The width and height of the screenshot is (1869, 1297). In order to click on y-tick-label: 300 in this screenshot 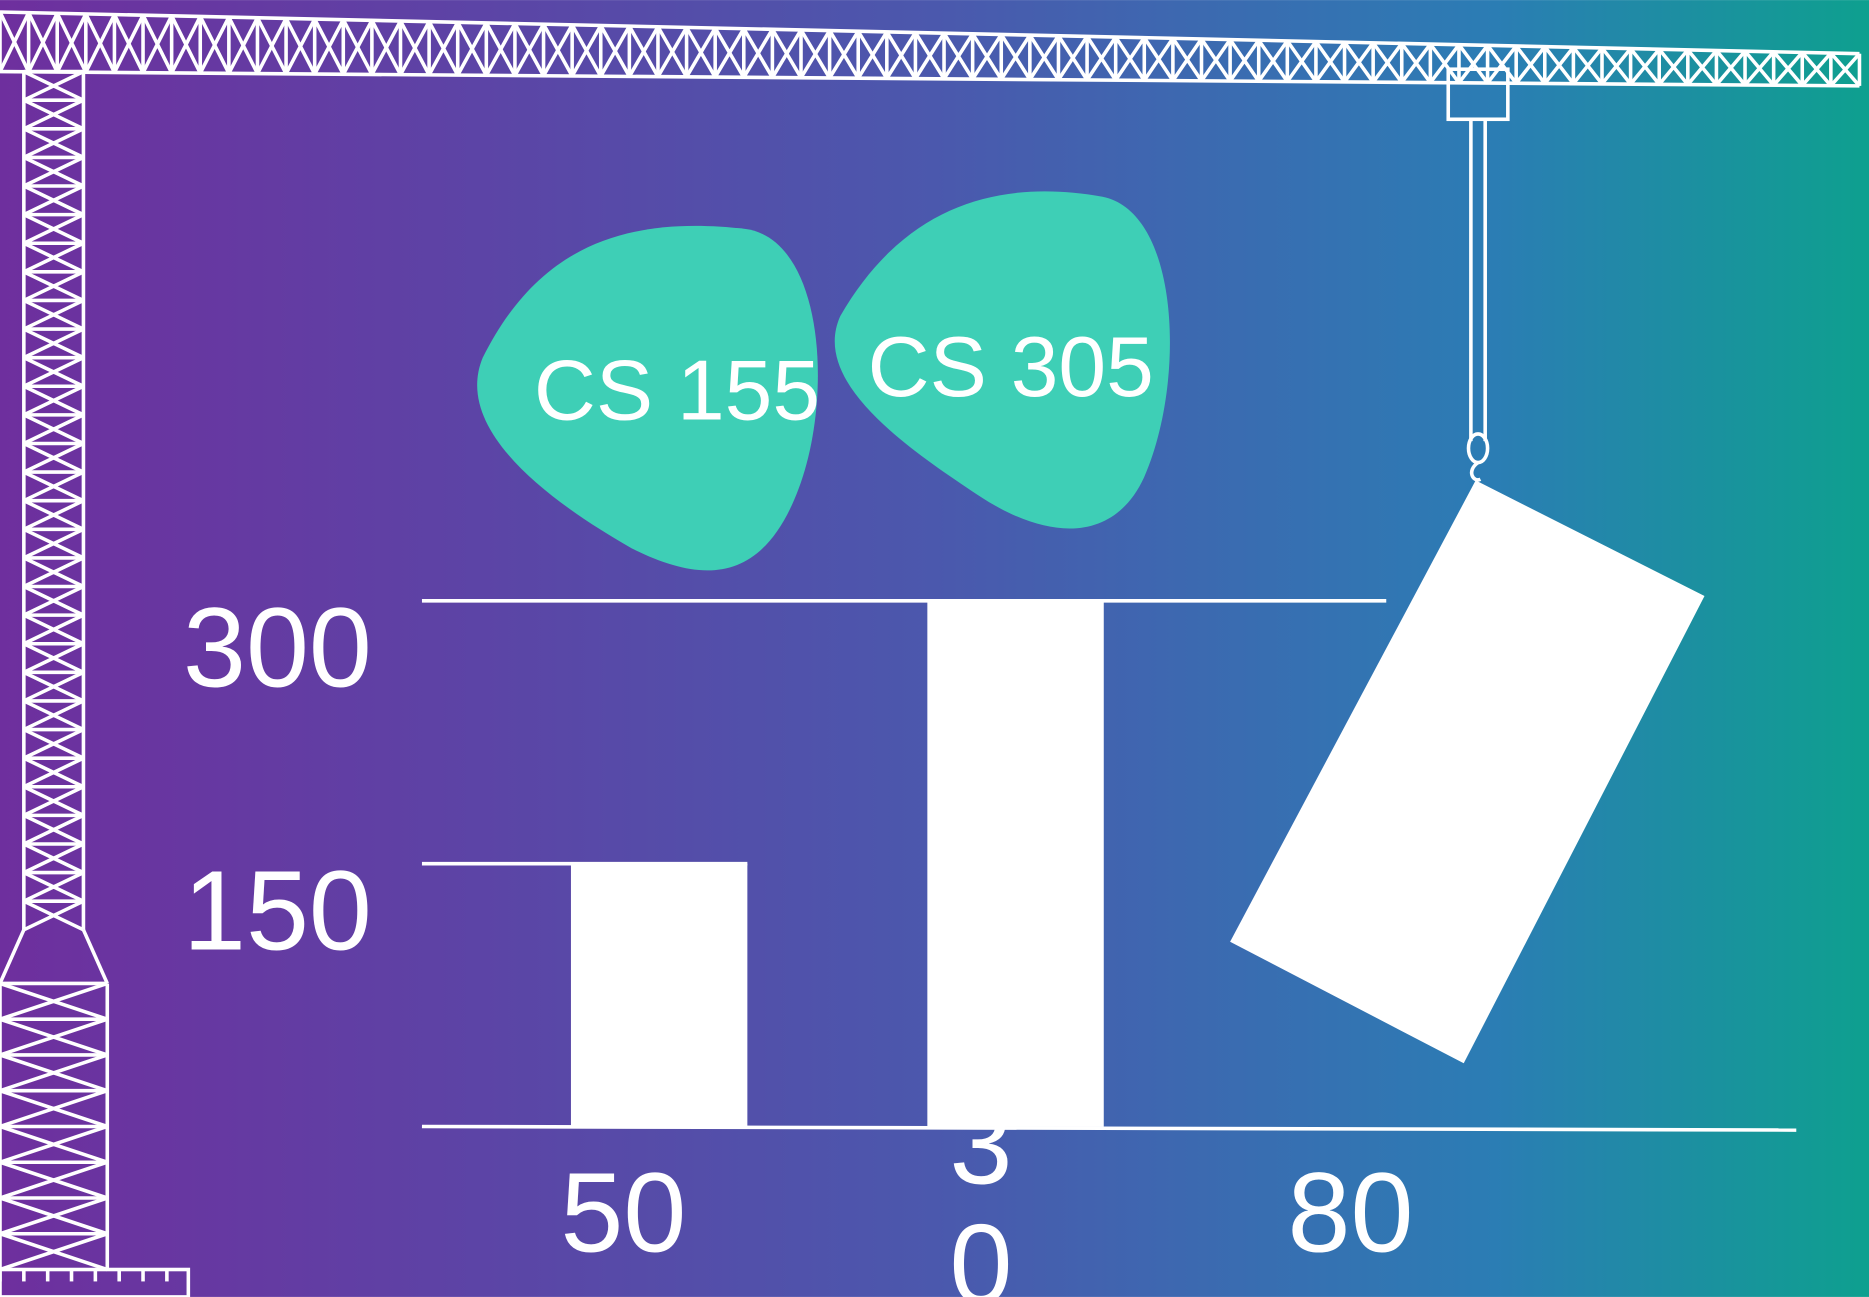, I will do `click(277, 647)`.